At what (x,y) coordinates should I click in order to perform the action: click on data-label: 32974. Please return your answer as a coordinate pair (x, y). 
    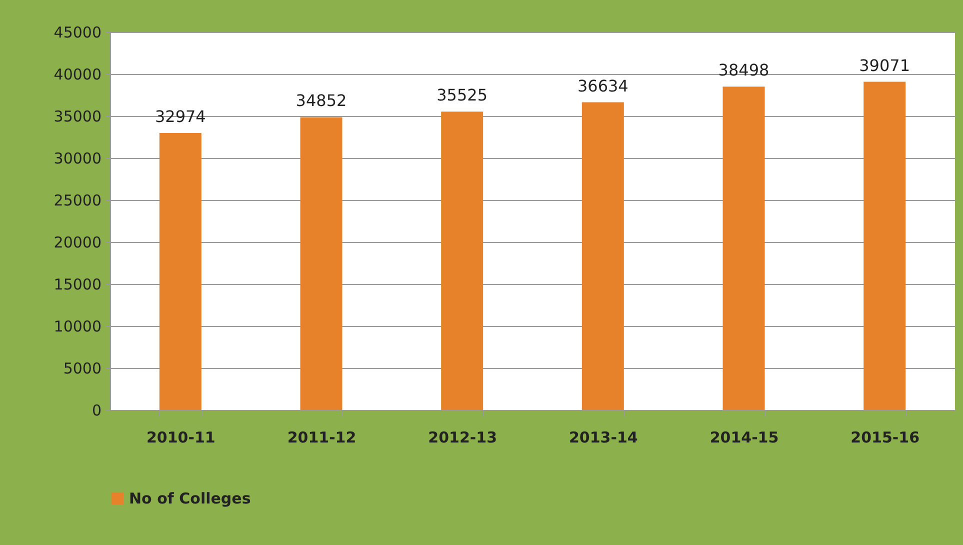
    Looking at the image, I should click on (180, 116).